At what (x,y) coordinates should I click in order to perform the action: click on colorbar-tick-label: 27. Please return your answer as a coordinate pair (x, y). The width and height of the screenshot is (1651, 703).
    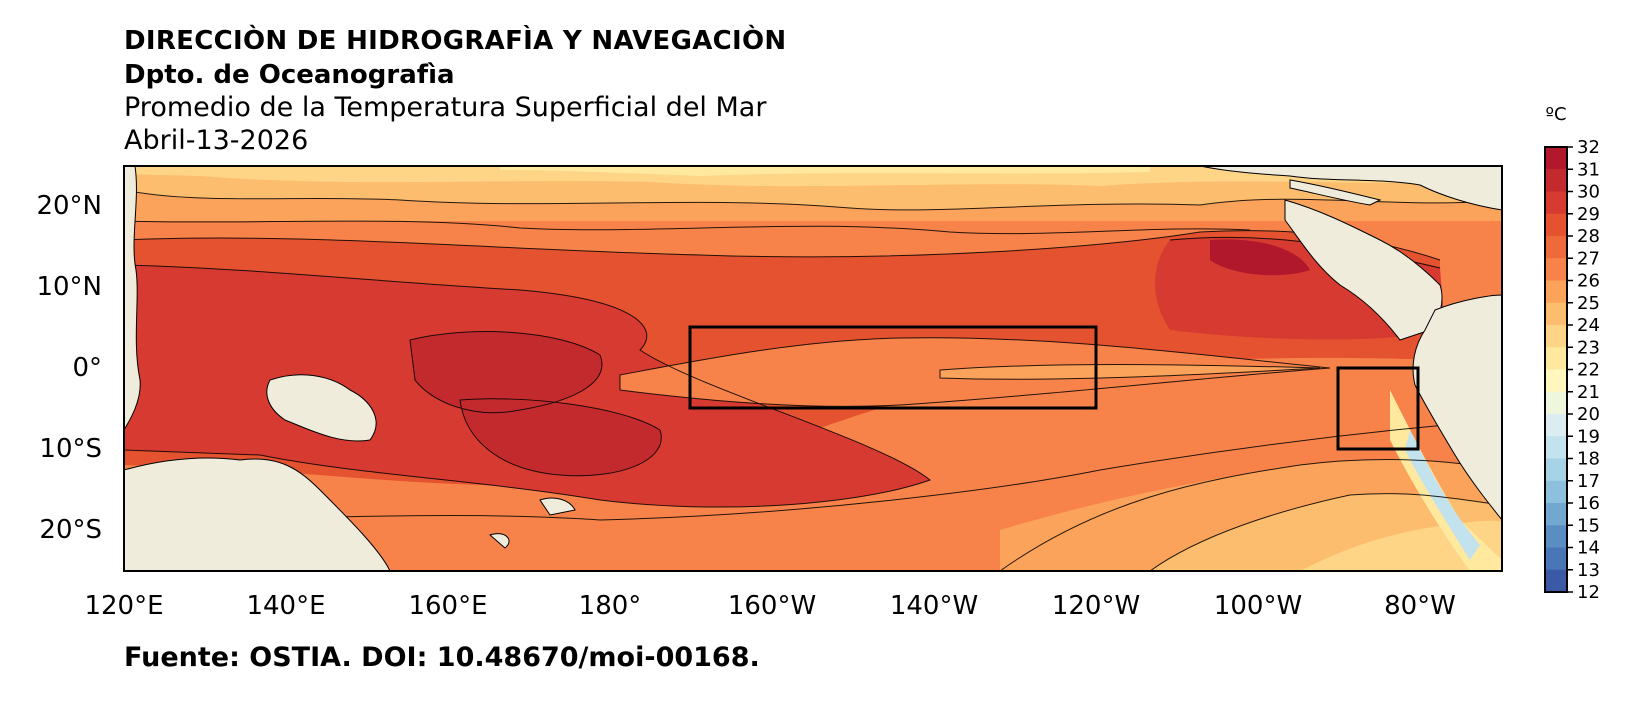
    Looking at the image, I should click on (1588, 258).